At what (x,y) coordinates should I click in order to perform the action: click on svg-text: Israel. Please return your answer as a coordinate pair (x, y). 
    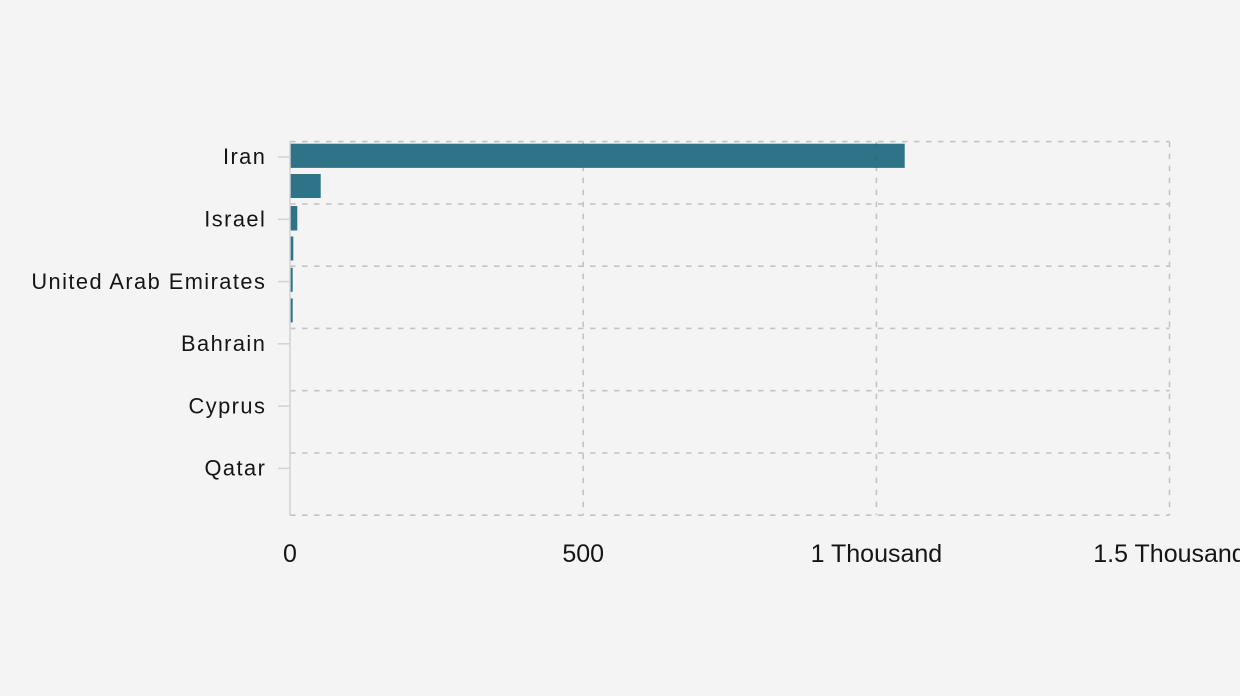
    Looking at the image, I should click on (235, 219).